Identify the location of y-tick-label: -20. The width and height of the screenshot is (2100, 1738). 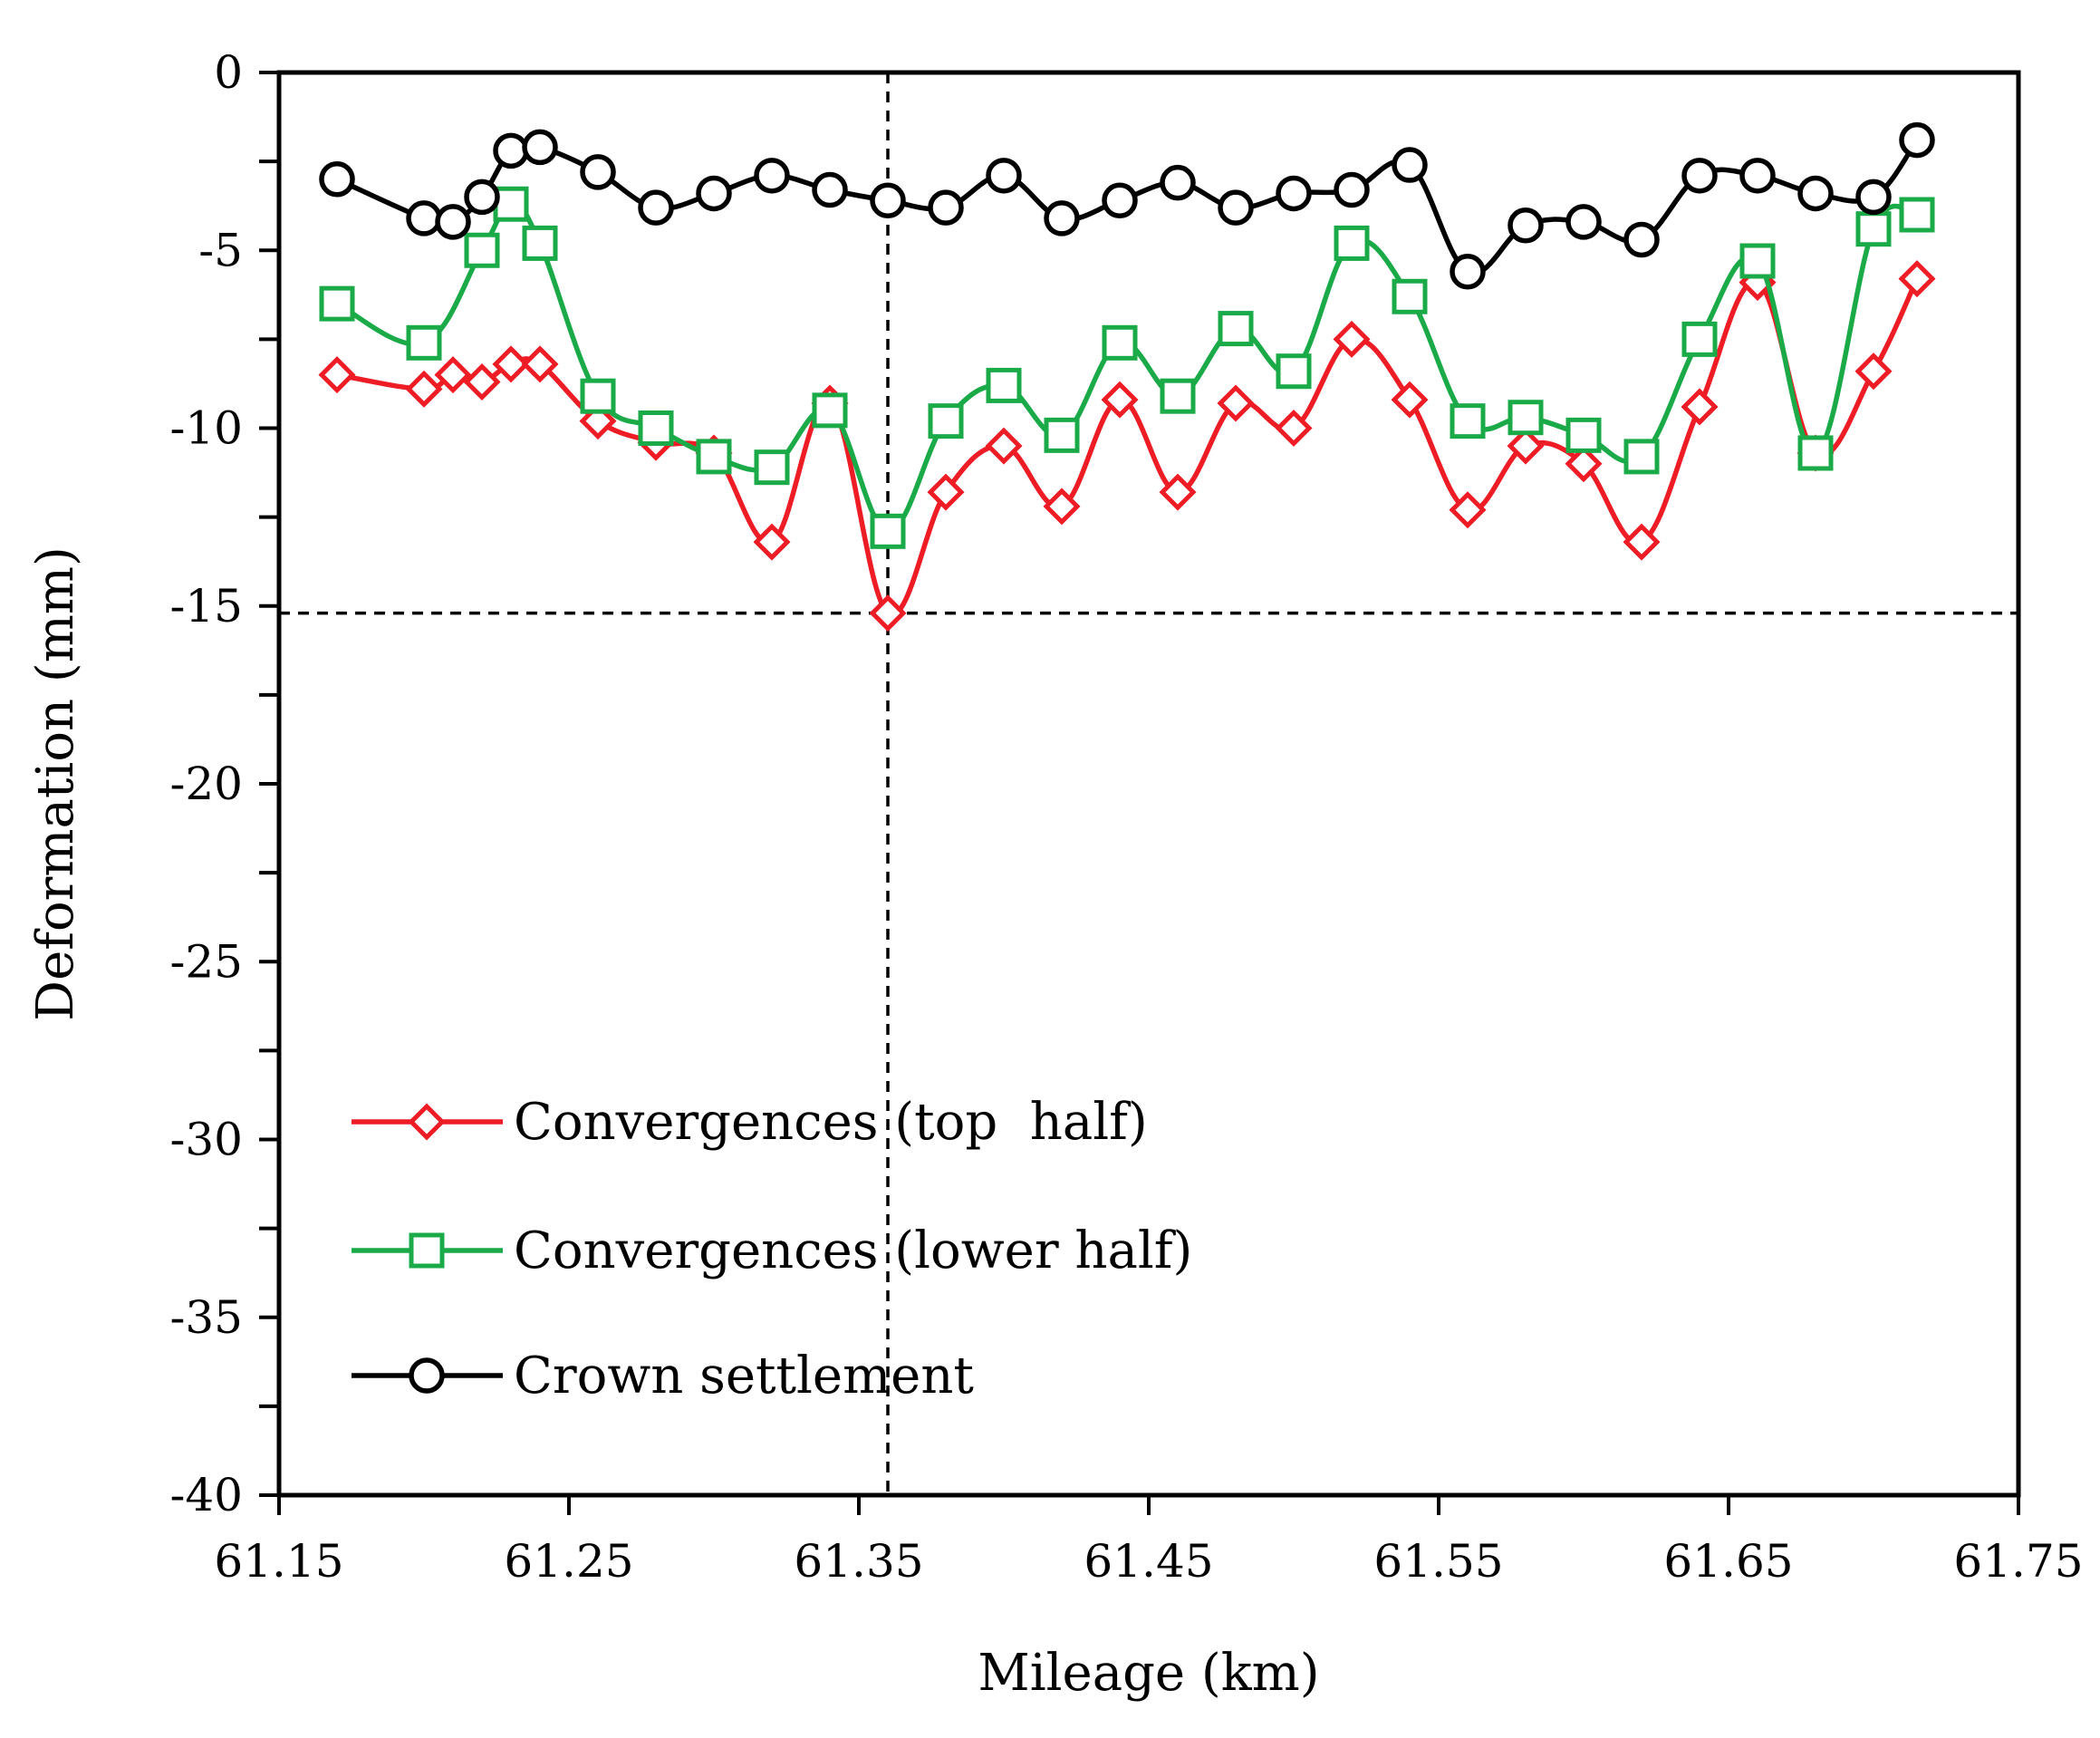
(206, 784).